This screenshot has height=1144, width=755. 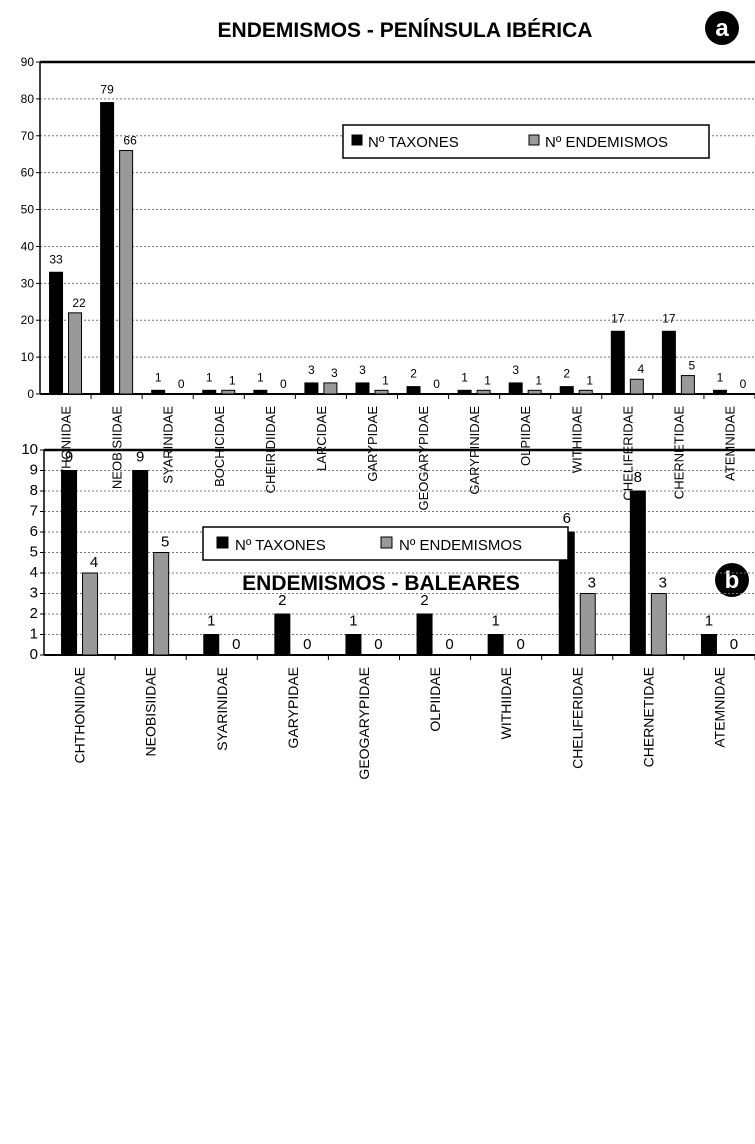 I want to click on data-label-taxones: 17, so click(x=669, y=318).